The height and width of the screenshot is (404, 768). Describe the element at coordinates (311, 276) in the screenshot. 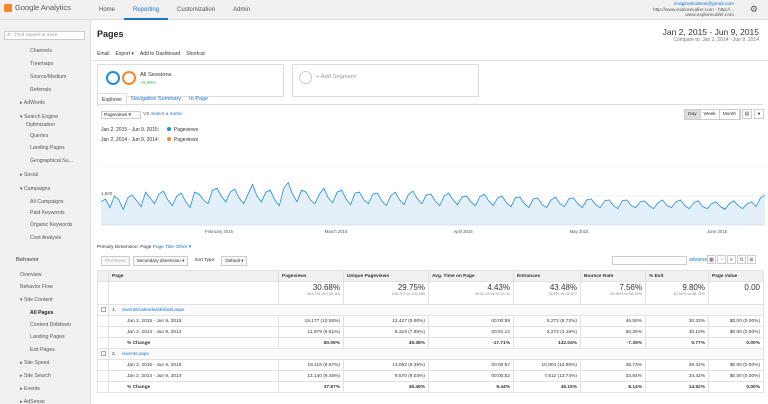

I see `column-header: Pageviews` at that location.